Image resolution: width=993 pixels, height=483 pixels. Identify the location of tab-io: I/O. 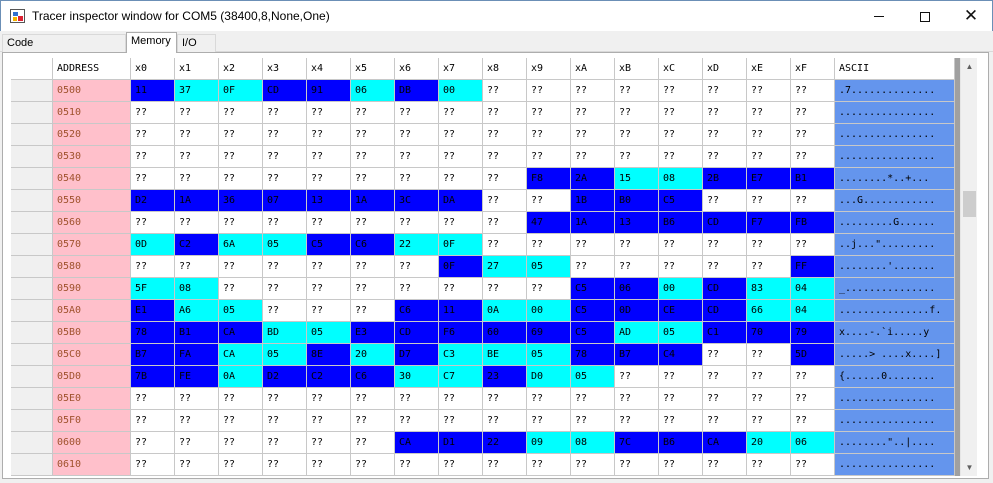
(196, 43).